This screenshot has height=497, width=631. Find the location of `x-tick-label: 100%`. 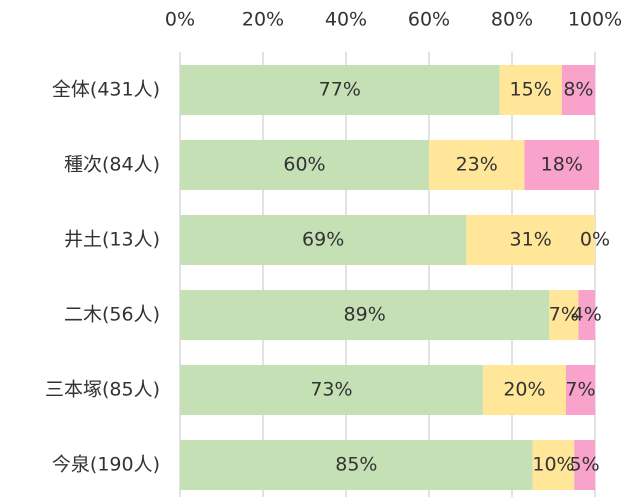

x-tick-label: 100% is located at coordinates (595, 20).